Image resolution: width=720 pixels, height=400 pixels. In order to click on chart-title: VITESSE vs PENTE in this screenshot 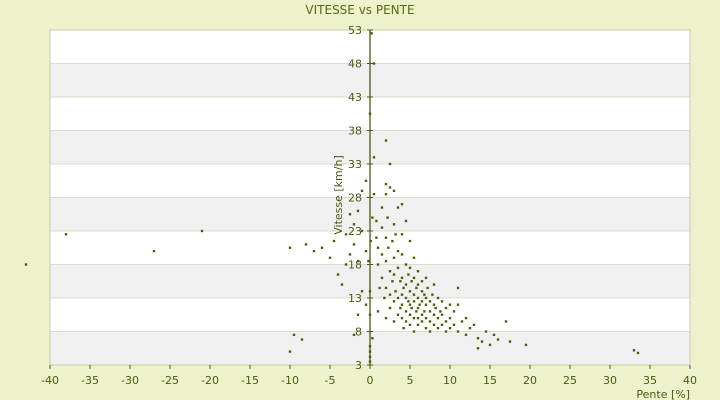, I will do `click(359, 10)`.